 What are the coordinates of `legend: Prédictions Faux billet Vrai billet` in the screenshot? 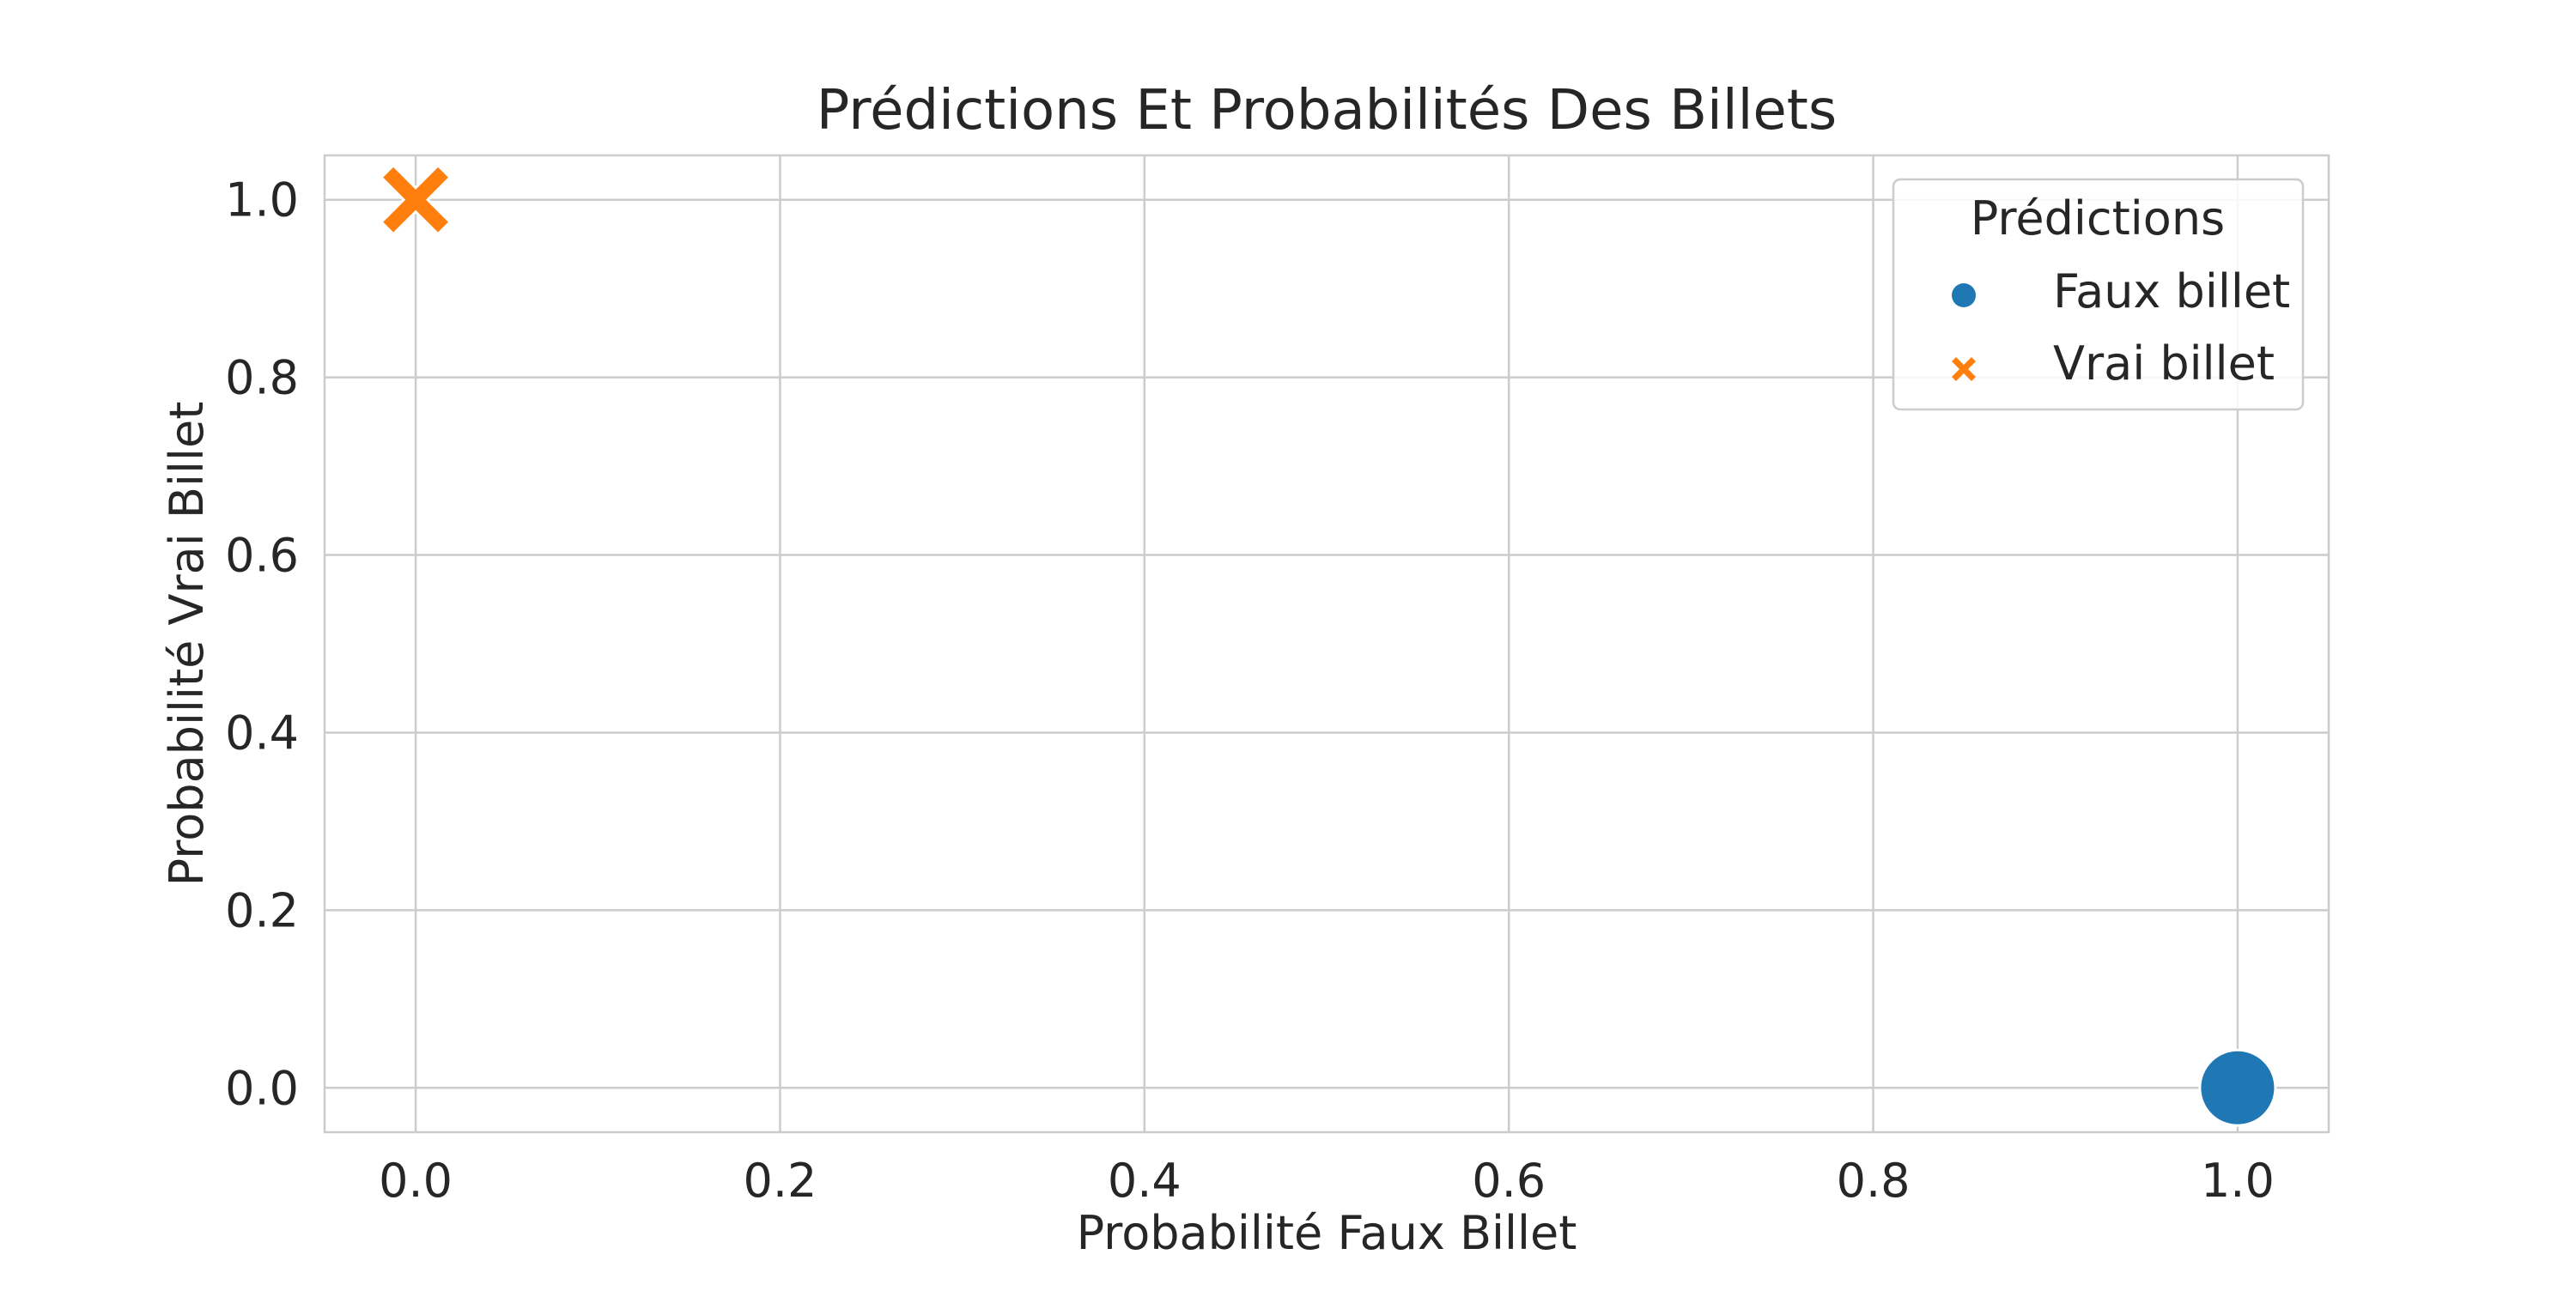 It's located at (2098, 295).